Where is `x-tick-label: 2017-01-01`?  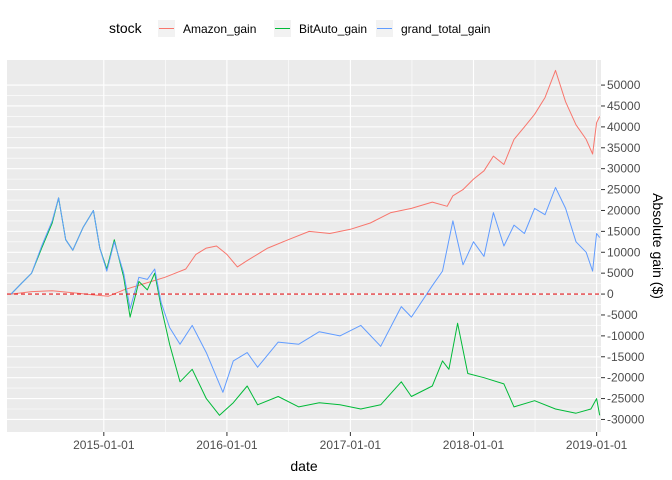 x-tick-label: 2017-01-01 is located at coordinates (351, 445).